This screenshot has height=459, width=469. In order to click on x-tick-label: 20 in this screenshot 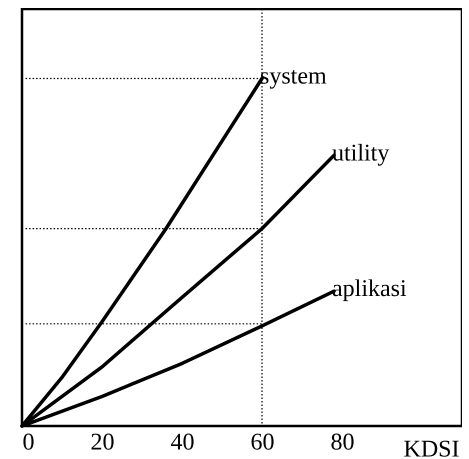, I will do `click(102, 443)`.